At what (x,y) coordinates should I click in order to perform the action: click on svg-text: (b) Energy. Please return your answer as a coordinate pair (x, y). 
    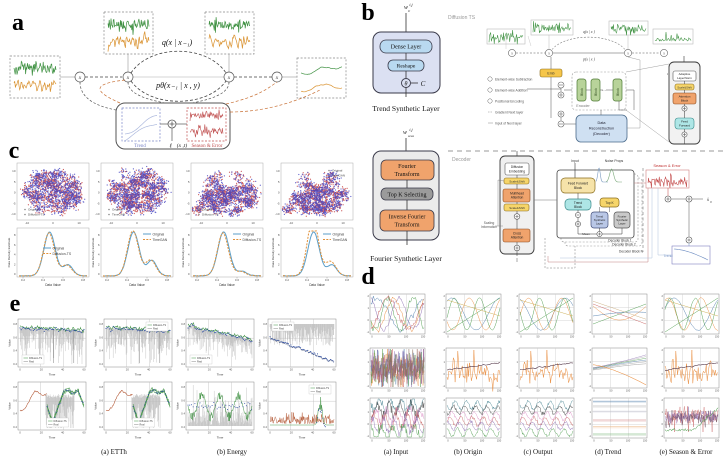
    Looking at the image, I should click on (232, 452).